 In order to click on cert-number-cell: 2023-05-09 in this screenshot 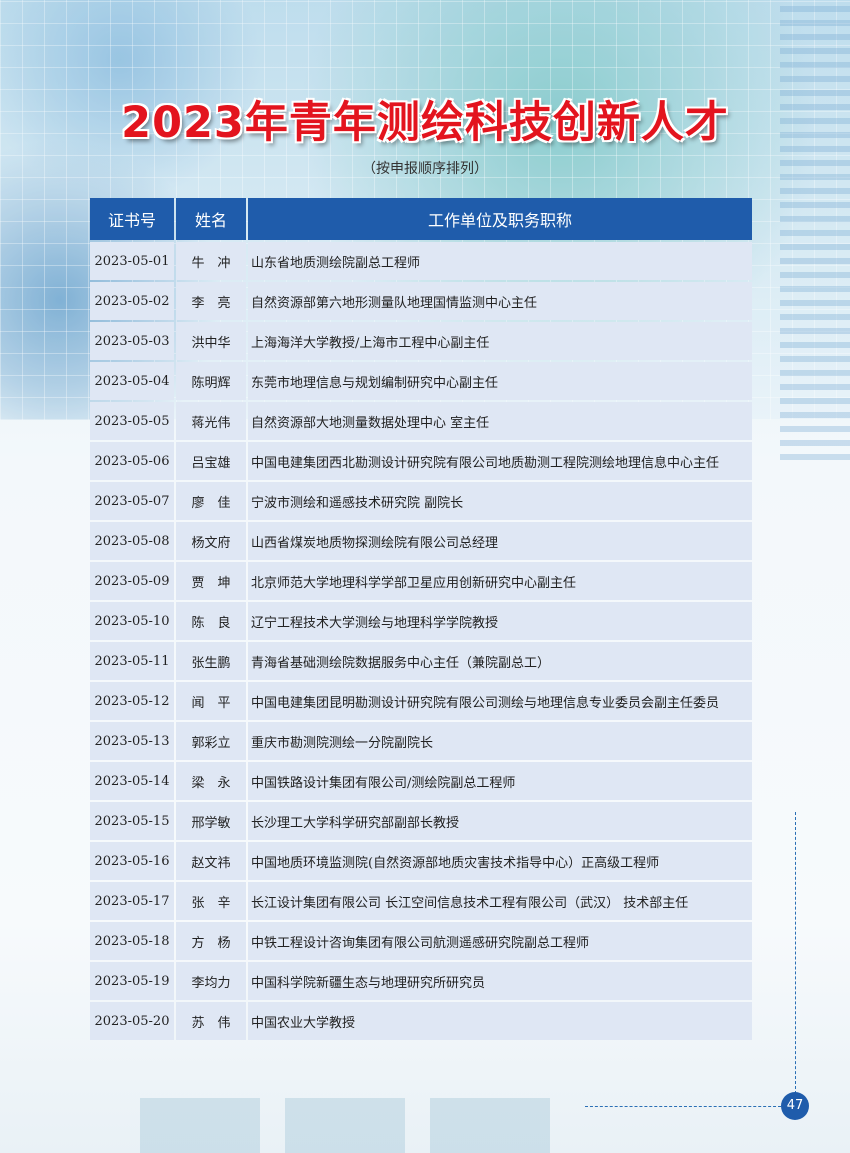, I will do `click(132, 581)`.